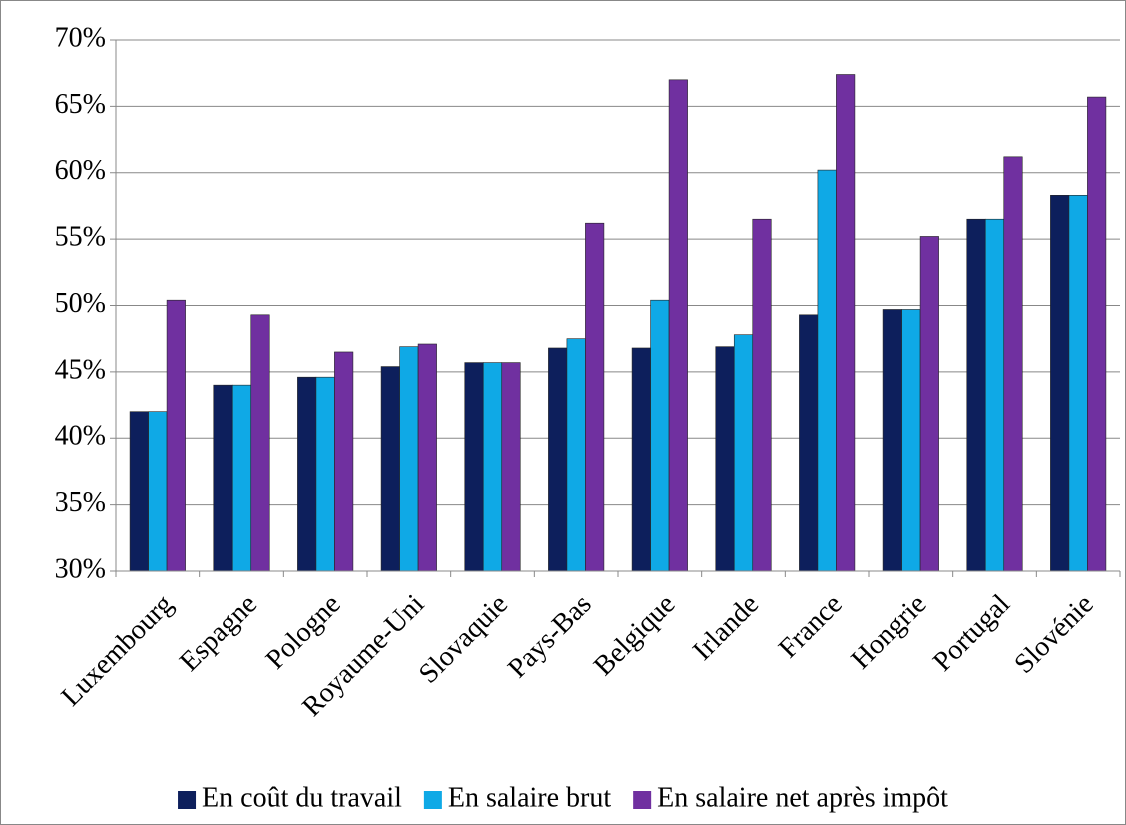  What do you see at coordinates (80, 436) in the screenshot?
I see `y-tick-label: 40%` at bounding box center [80, 436].